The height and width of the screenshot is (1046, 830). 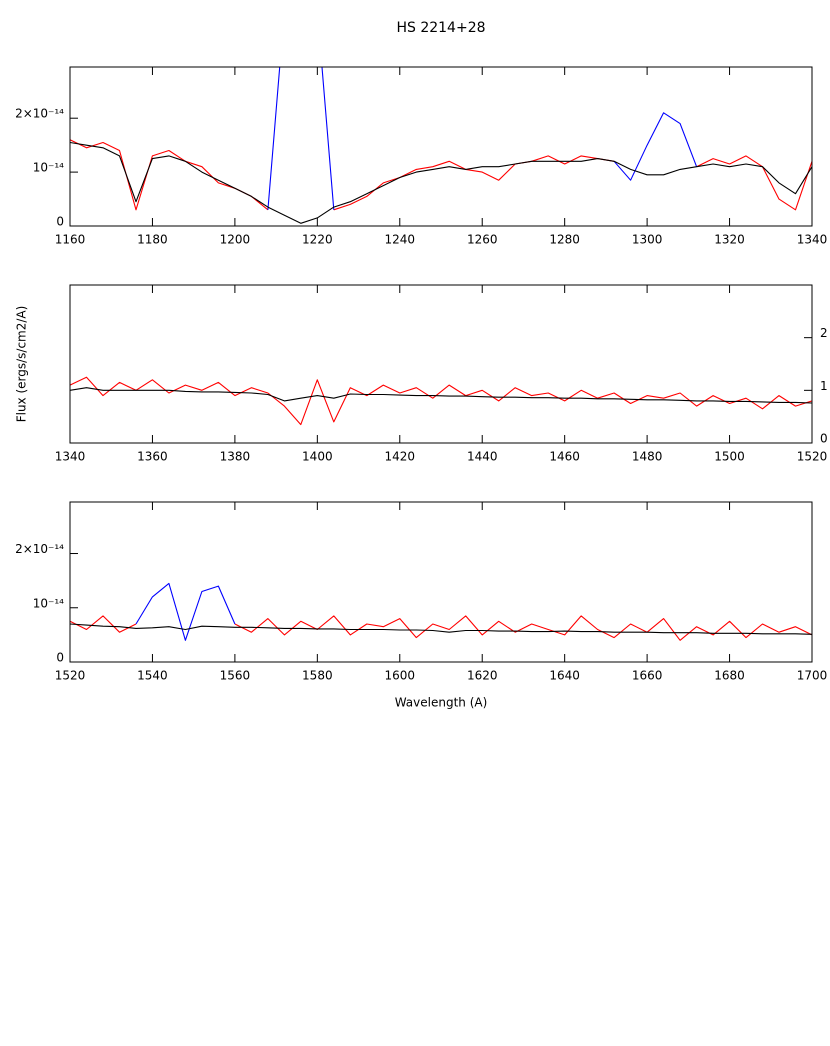 I want to click on x-tick-label: 1580, so click(x=317, y=676).